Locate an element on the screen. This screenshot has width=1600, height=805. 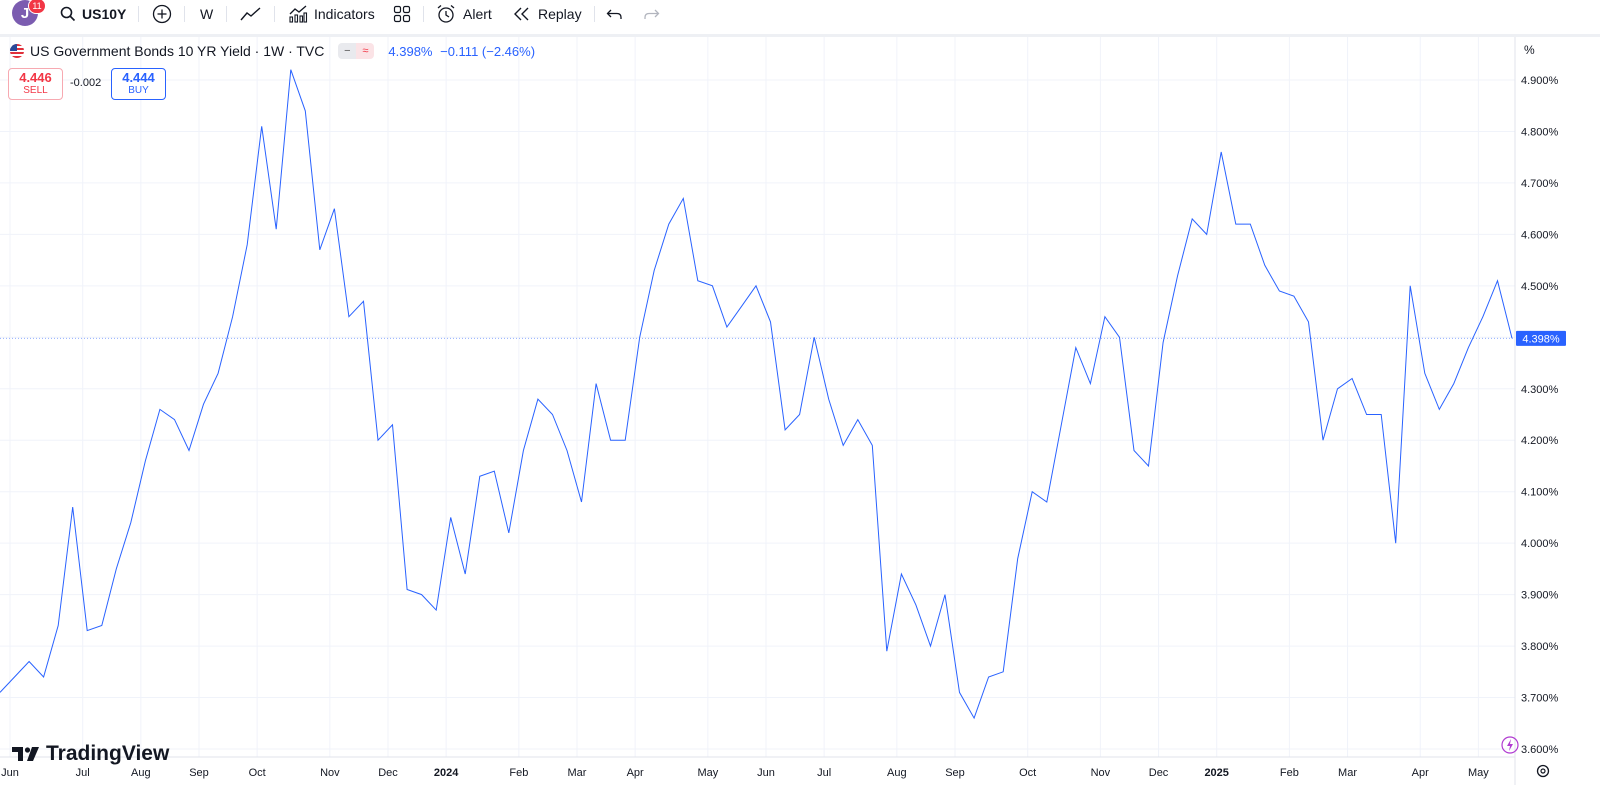
y-tick-label: 4.200% is located at coordinates (1540, 441).